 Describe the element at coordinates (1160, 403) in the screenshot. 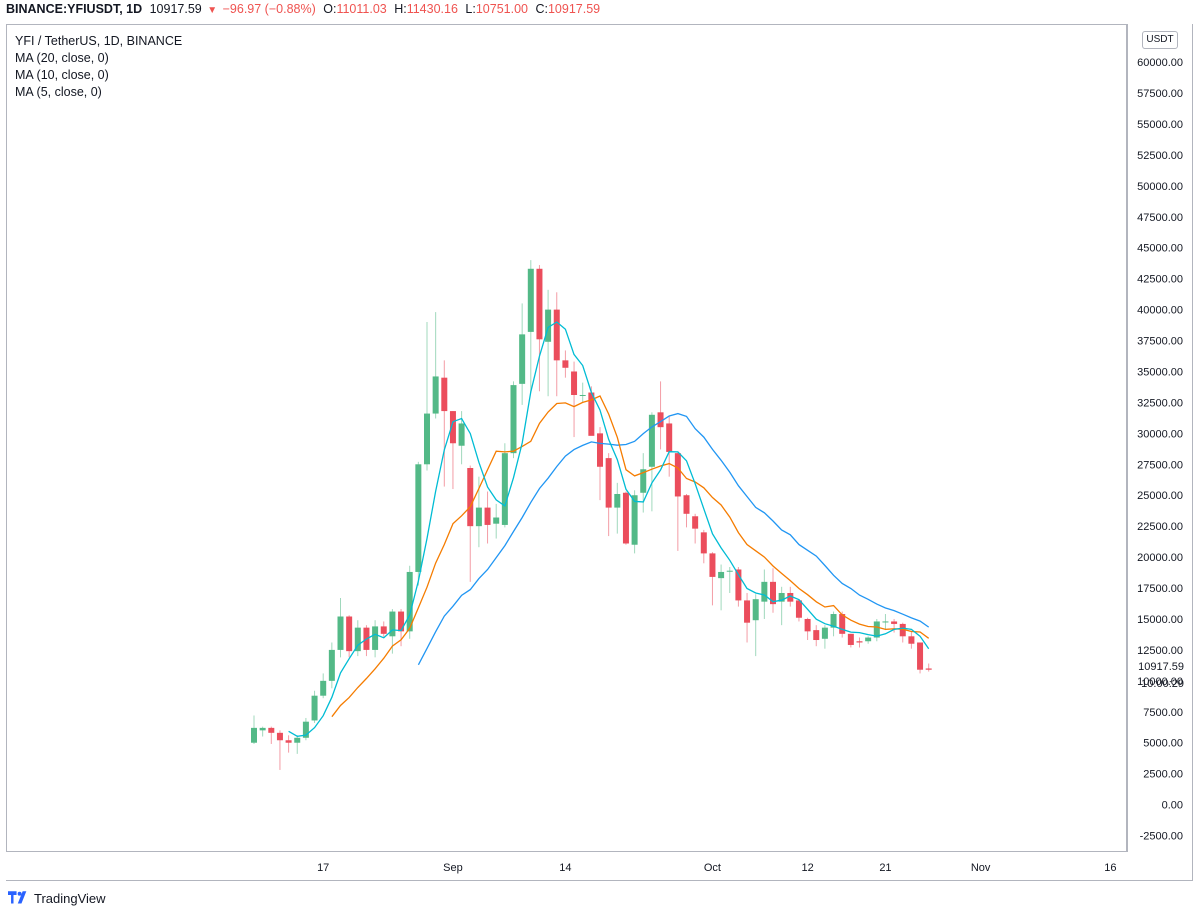

I see `y-tick-label: 32500.00` at that location.